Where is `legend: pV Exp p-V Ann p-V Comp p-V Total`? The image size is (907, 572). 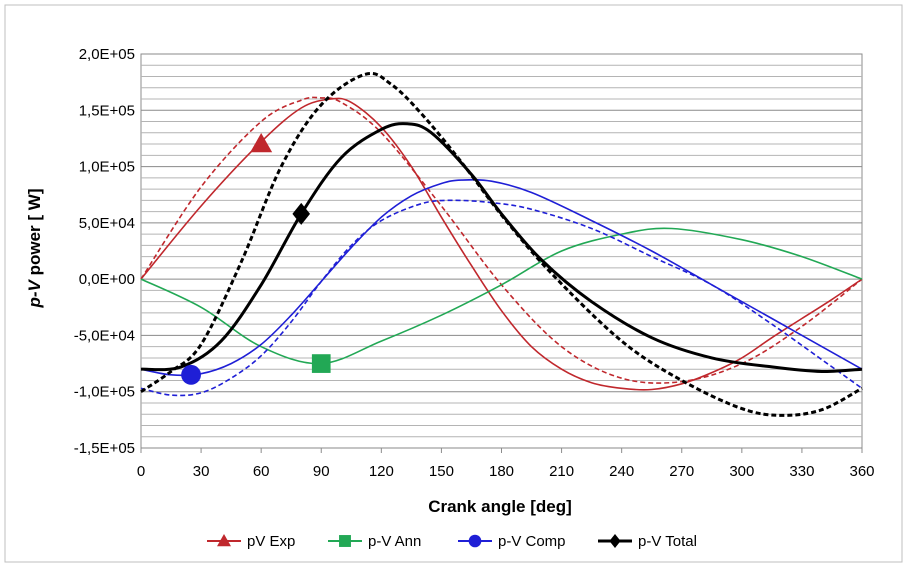
legend: pV Exp p-V Ann p-V Comp p-V Total is located at coordinates (452, 541).